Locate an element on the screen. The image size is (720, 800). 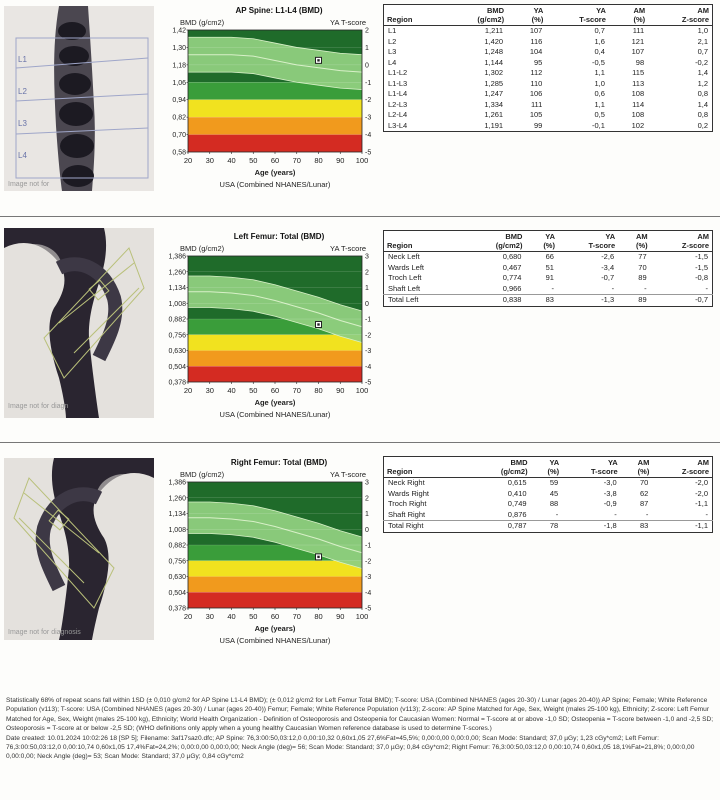
value-cell: 1,211 is located at coordinates (494, 30).